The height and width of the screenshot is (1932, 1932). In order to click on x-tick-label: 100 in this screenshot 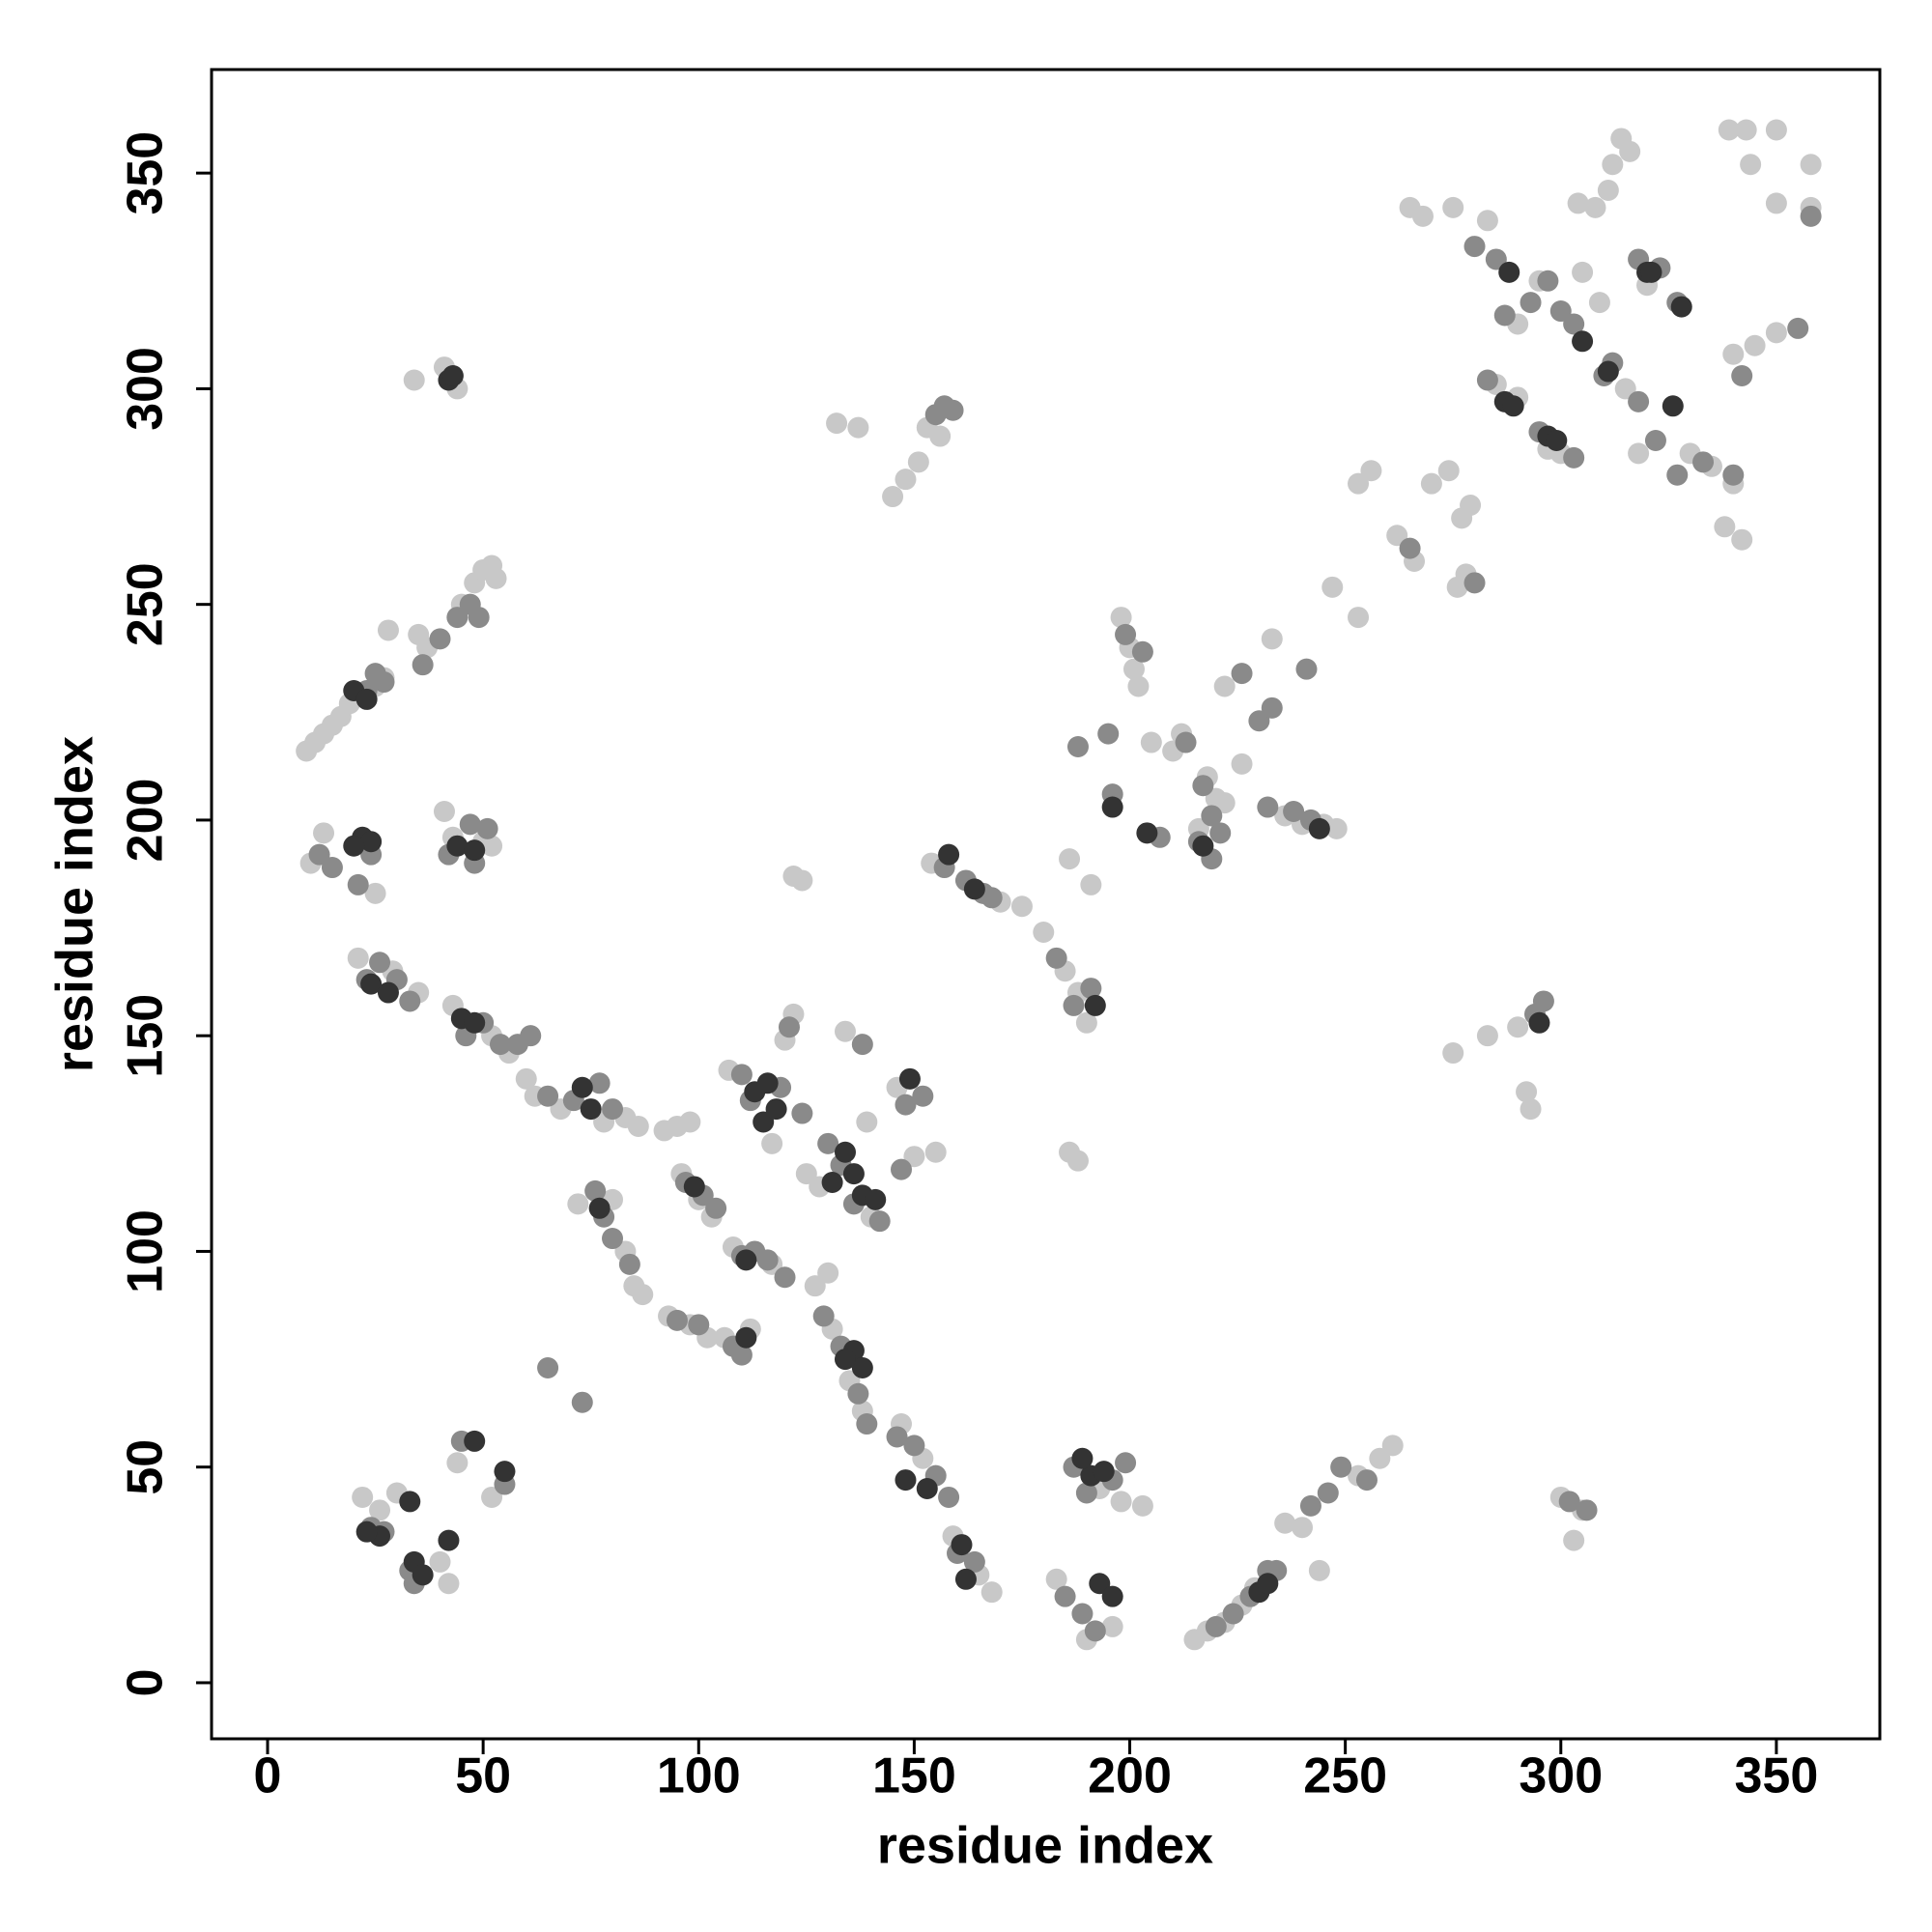, I will do `click(699, 1776)`.